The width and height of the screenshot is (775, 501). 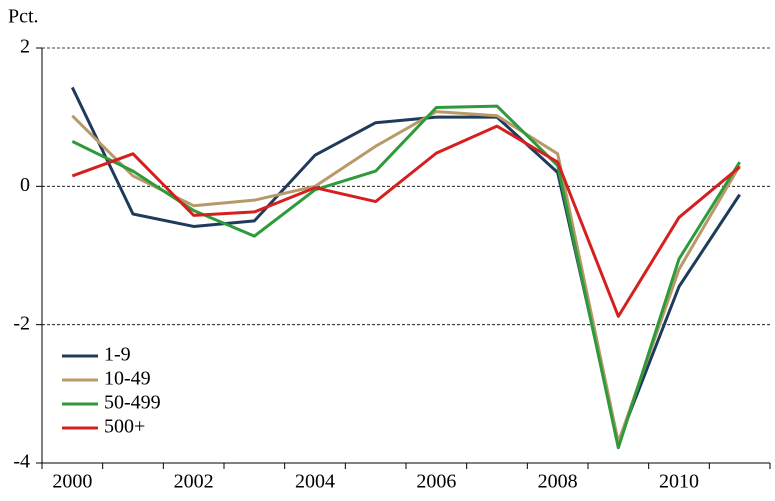 I want to click on x-tick-label: 2006, so click(x=436, y=482).